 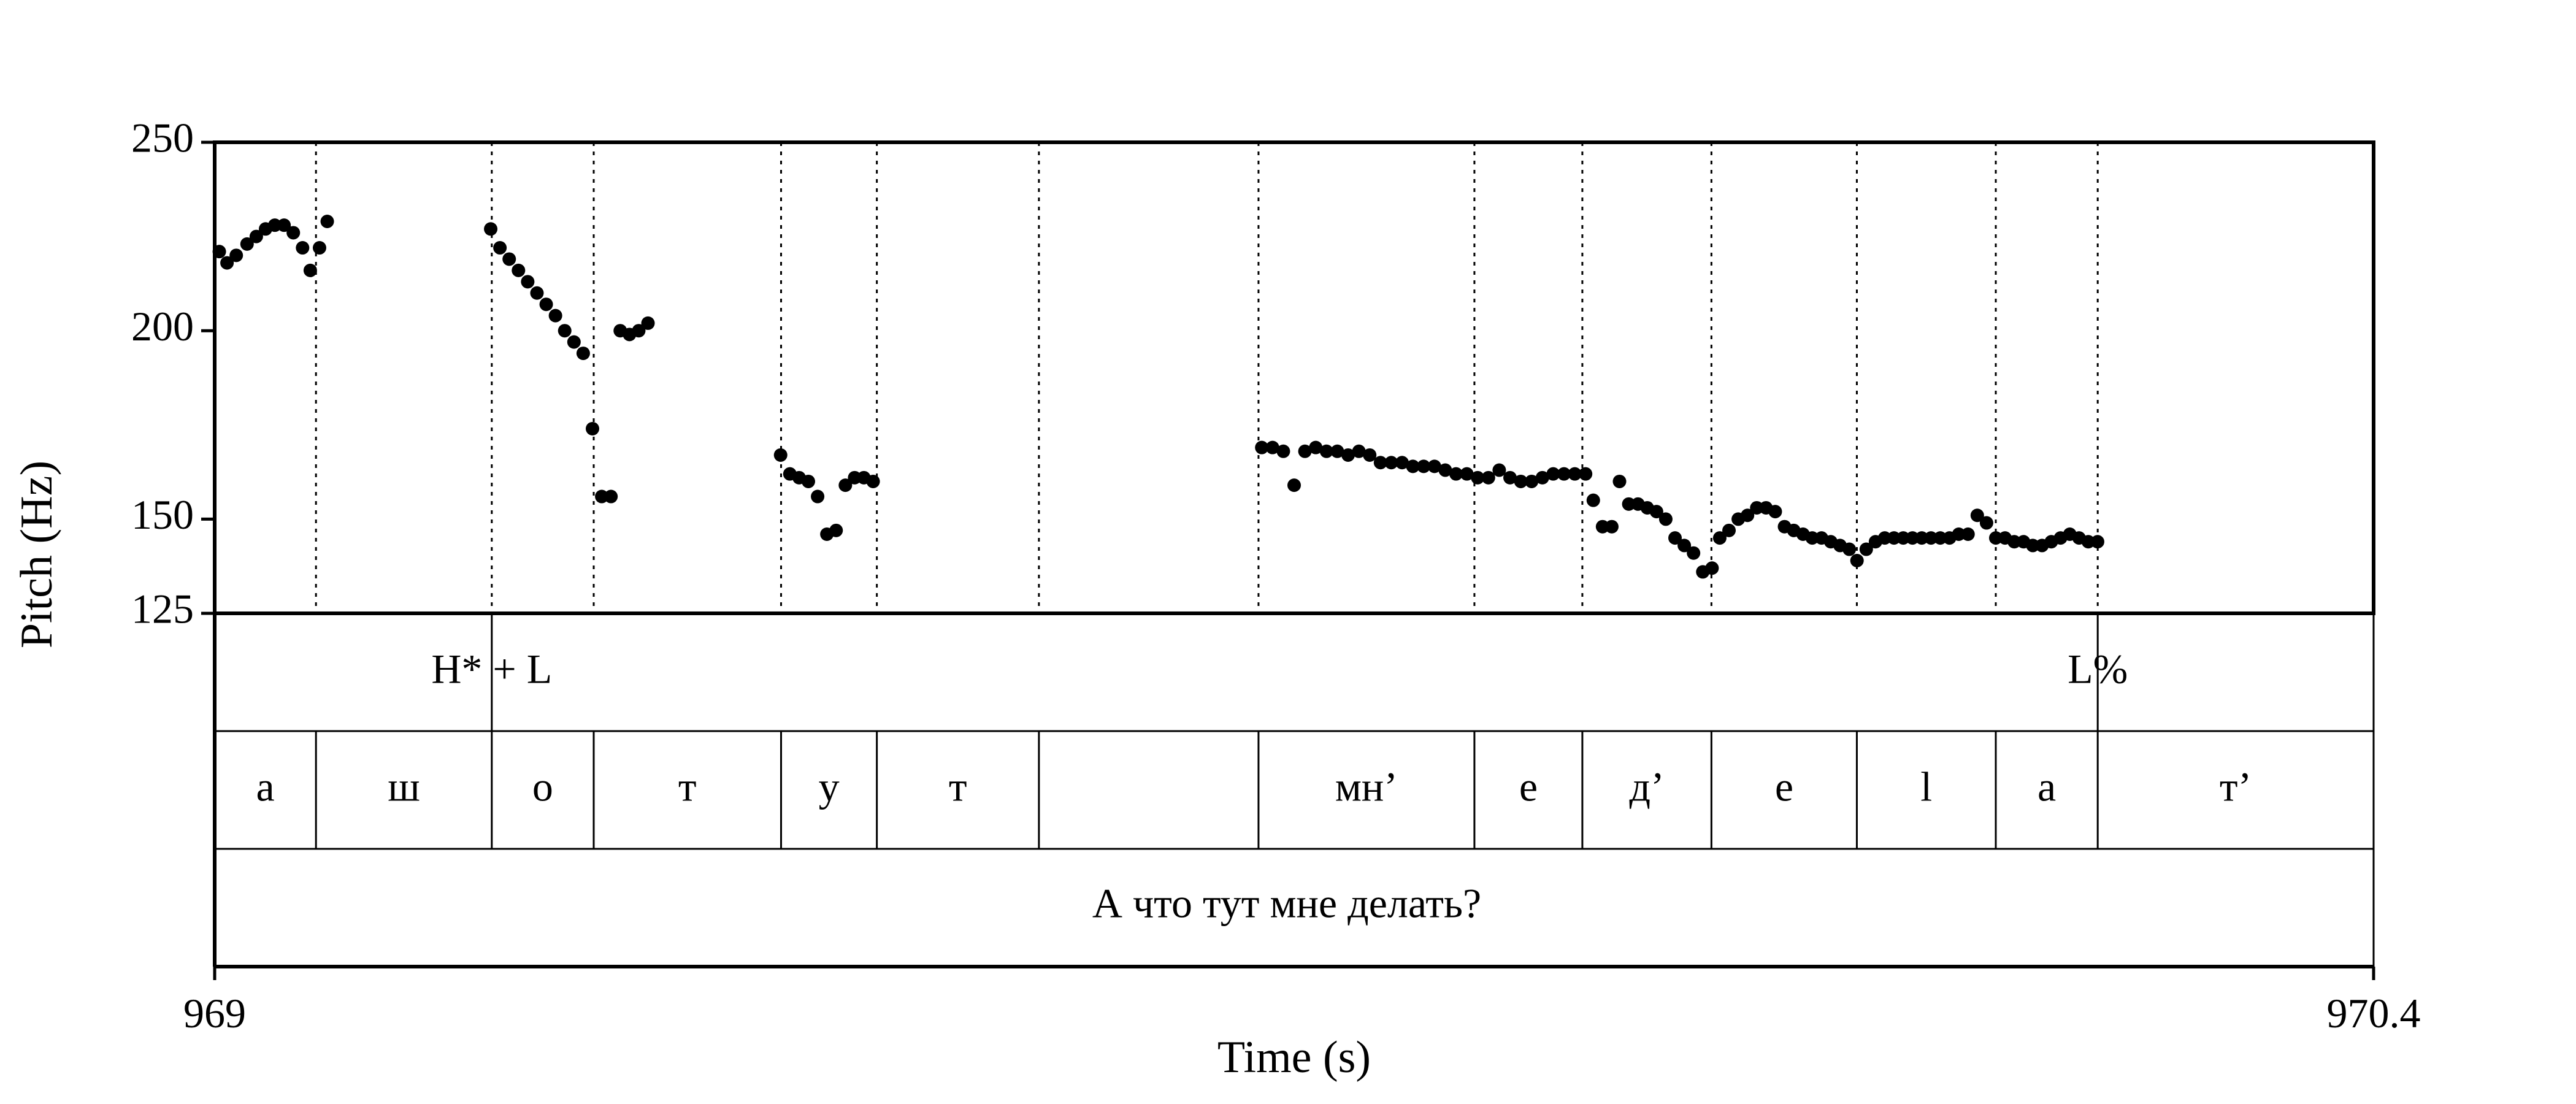 What do you see at coordinates (265, 787) in the screenshot?
I see `segment-label: а` at bounding box center [265, 787].